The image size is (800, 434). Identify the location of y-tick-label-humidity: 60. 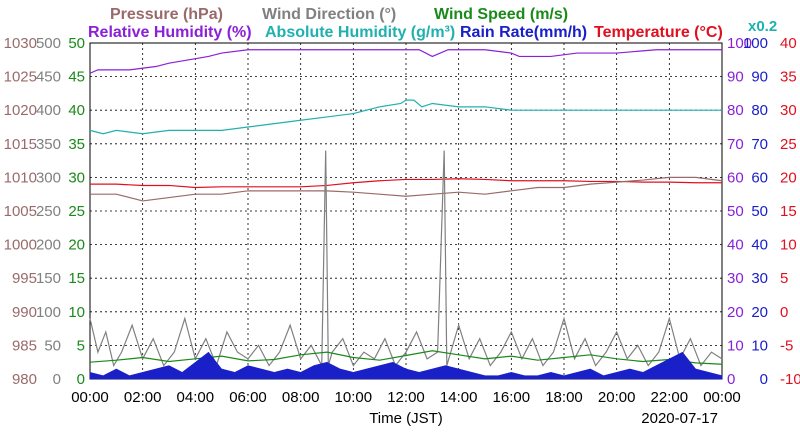
(735, 177).